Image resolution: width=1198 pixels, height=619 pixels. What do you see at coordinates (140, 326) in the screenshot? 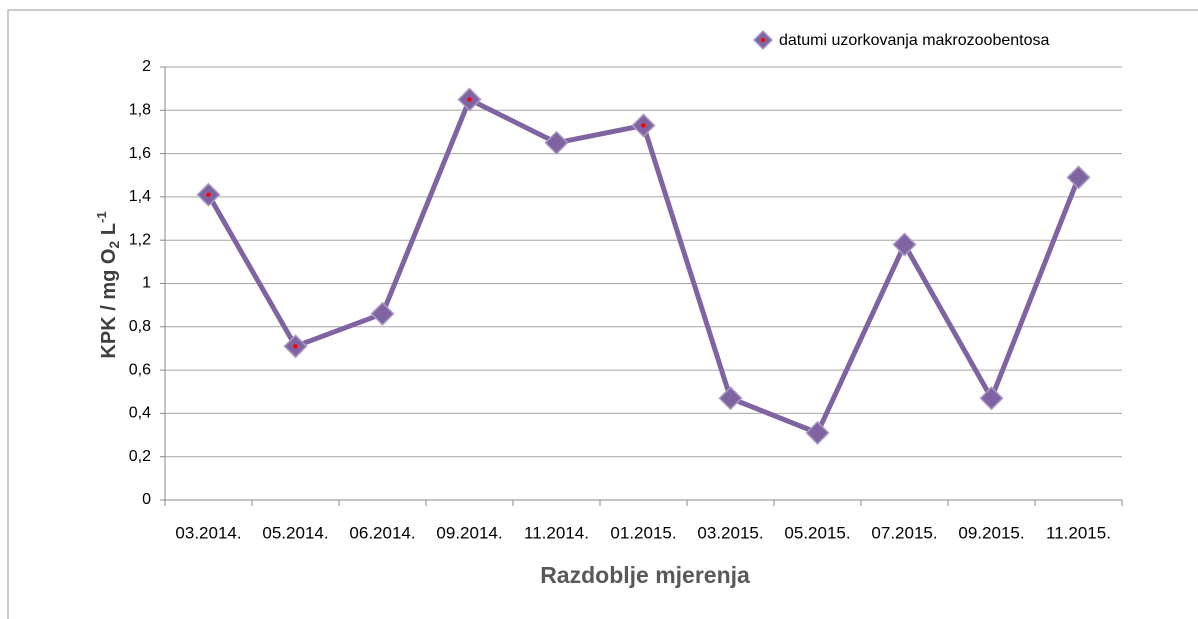
I see `y-tick-label: 0,8` at bounding box center [140, 326].